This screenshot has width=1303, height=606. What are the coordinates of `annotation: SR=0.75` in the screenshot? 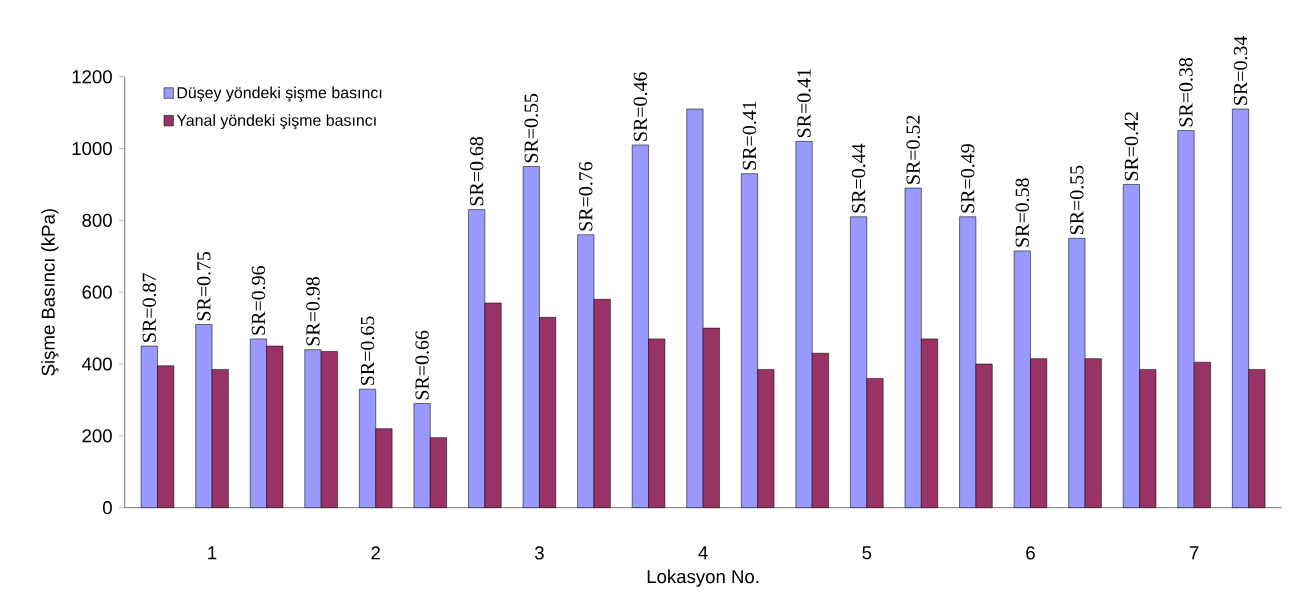 It's located at (204, 286).